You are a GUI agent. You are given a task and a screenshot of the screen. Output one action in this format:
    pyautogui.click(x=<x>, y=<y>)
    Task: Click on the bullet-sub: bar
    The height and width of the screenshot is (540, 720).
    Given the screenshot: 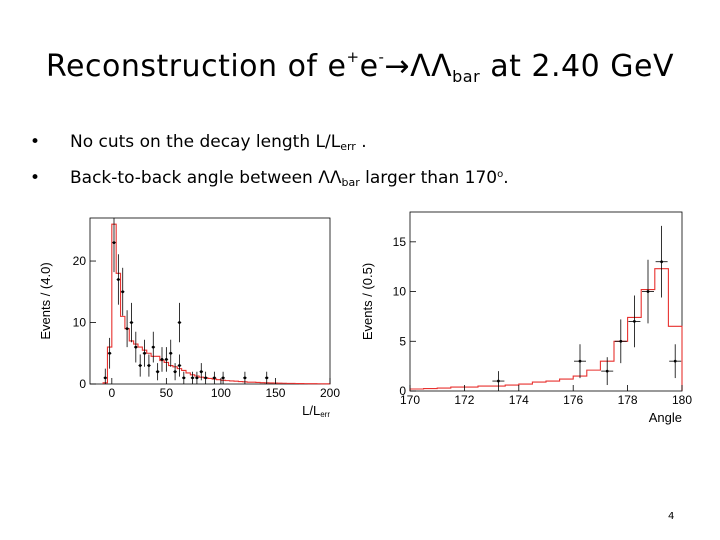 What is the action you would take?
    pyautogui.click(x=350, y=182)
    